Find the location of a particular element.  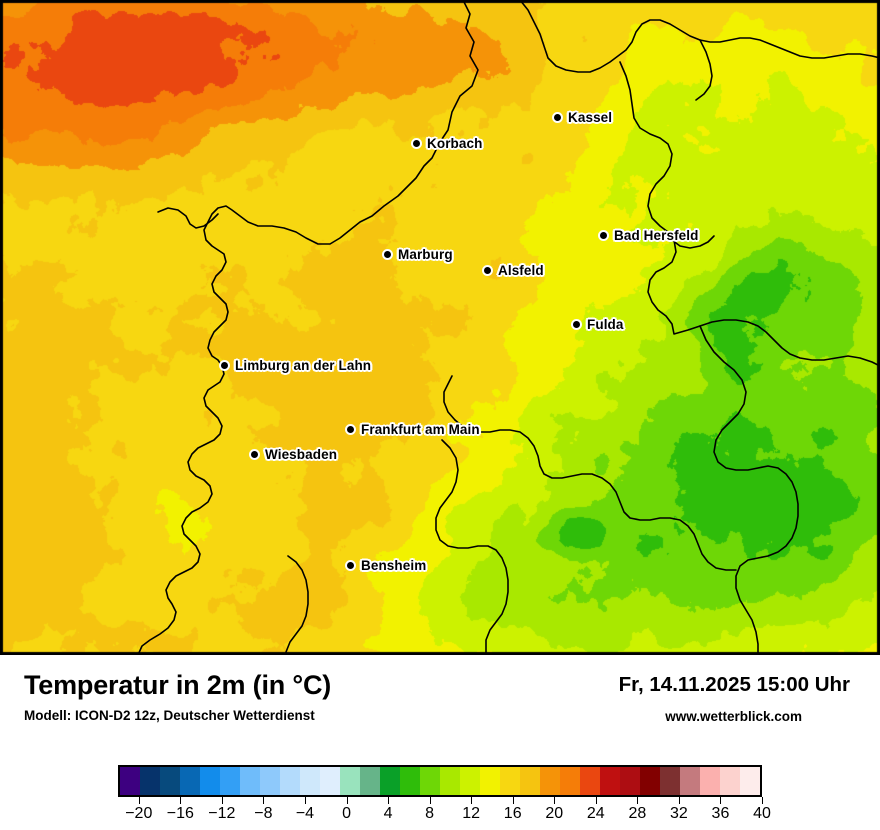

city-marker: Bensheim is located at coordinates (385, 566).